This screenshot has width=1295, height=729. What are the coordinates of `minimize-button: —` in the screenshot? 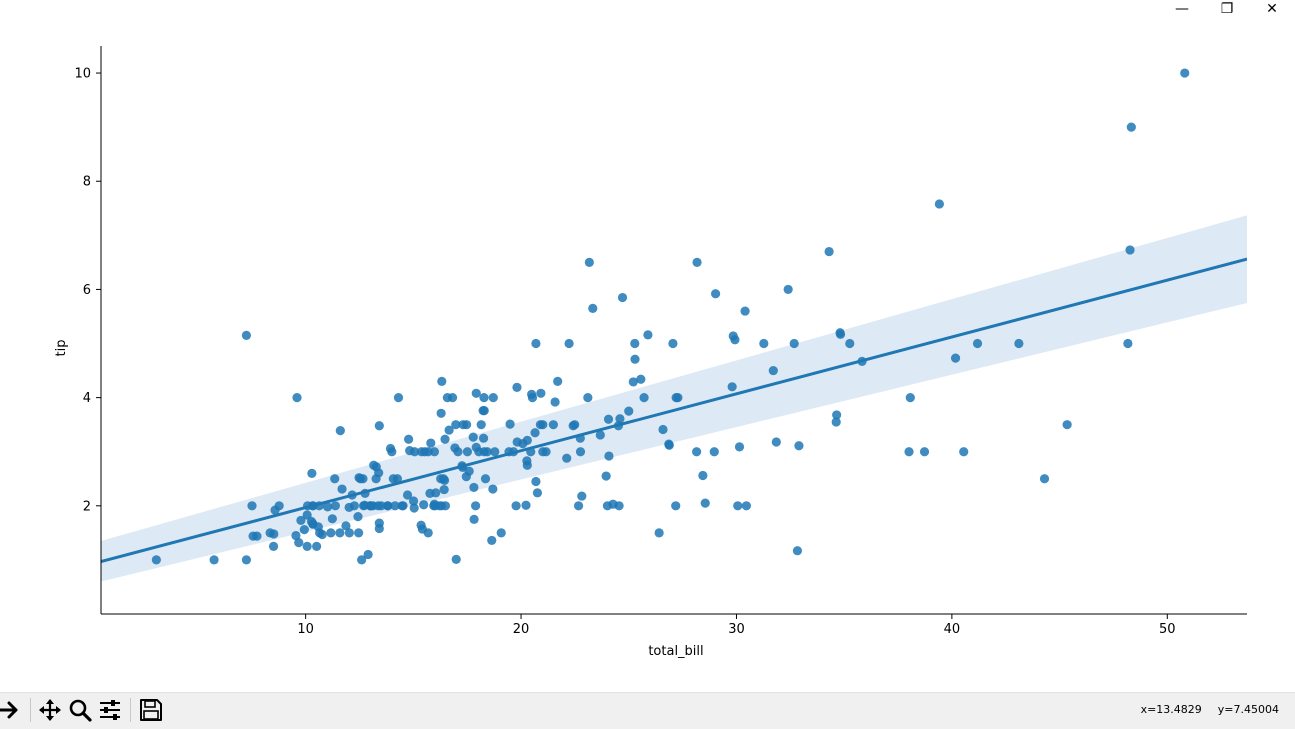 It's located at (1182, 9).